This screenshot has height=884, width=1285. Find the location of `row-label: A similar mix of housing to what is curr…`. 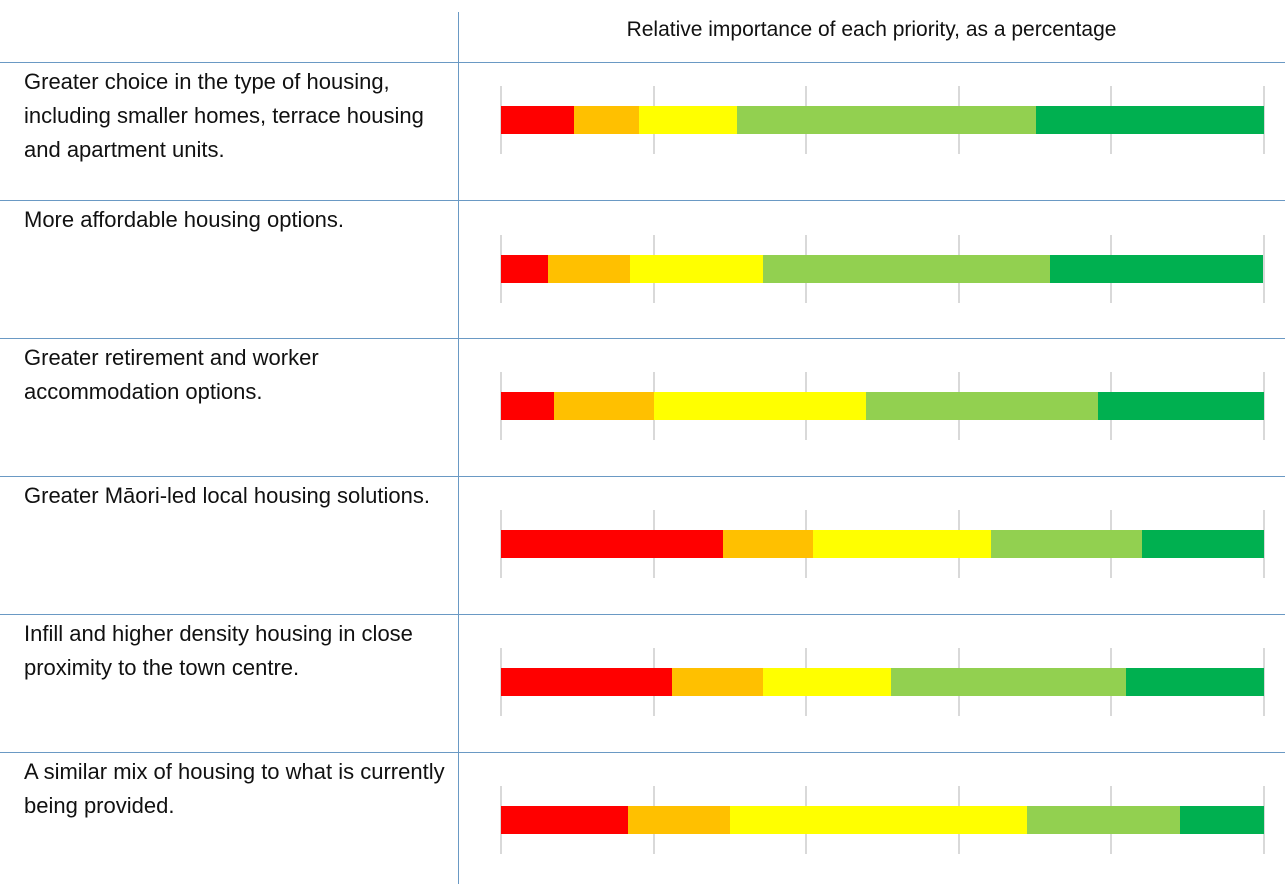

row-label: A similar mix of housing to what is curr… is located at coordinates (234, 788).